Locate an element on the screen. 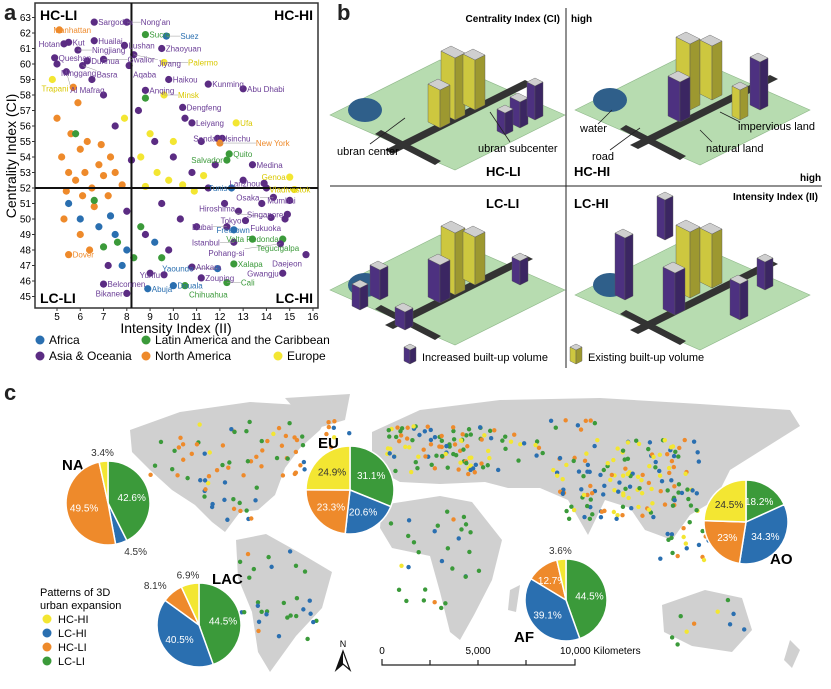 This screenshot has height=689, width=831. legend-label: LC-LI is located at coordinates (71, 662).